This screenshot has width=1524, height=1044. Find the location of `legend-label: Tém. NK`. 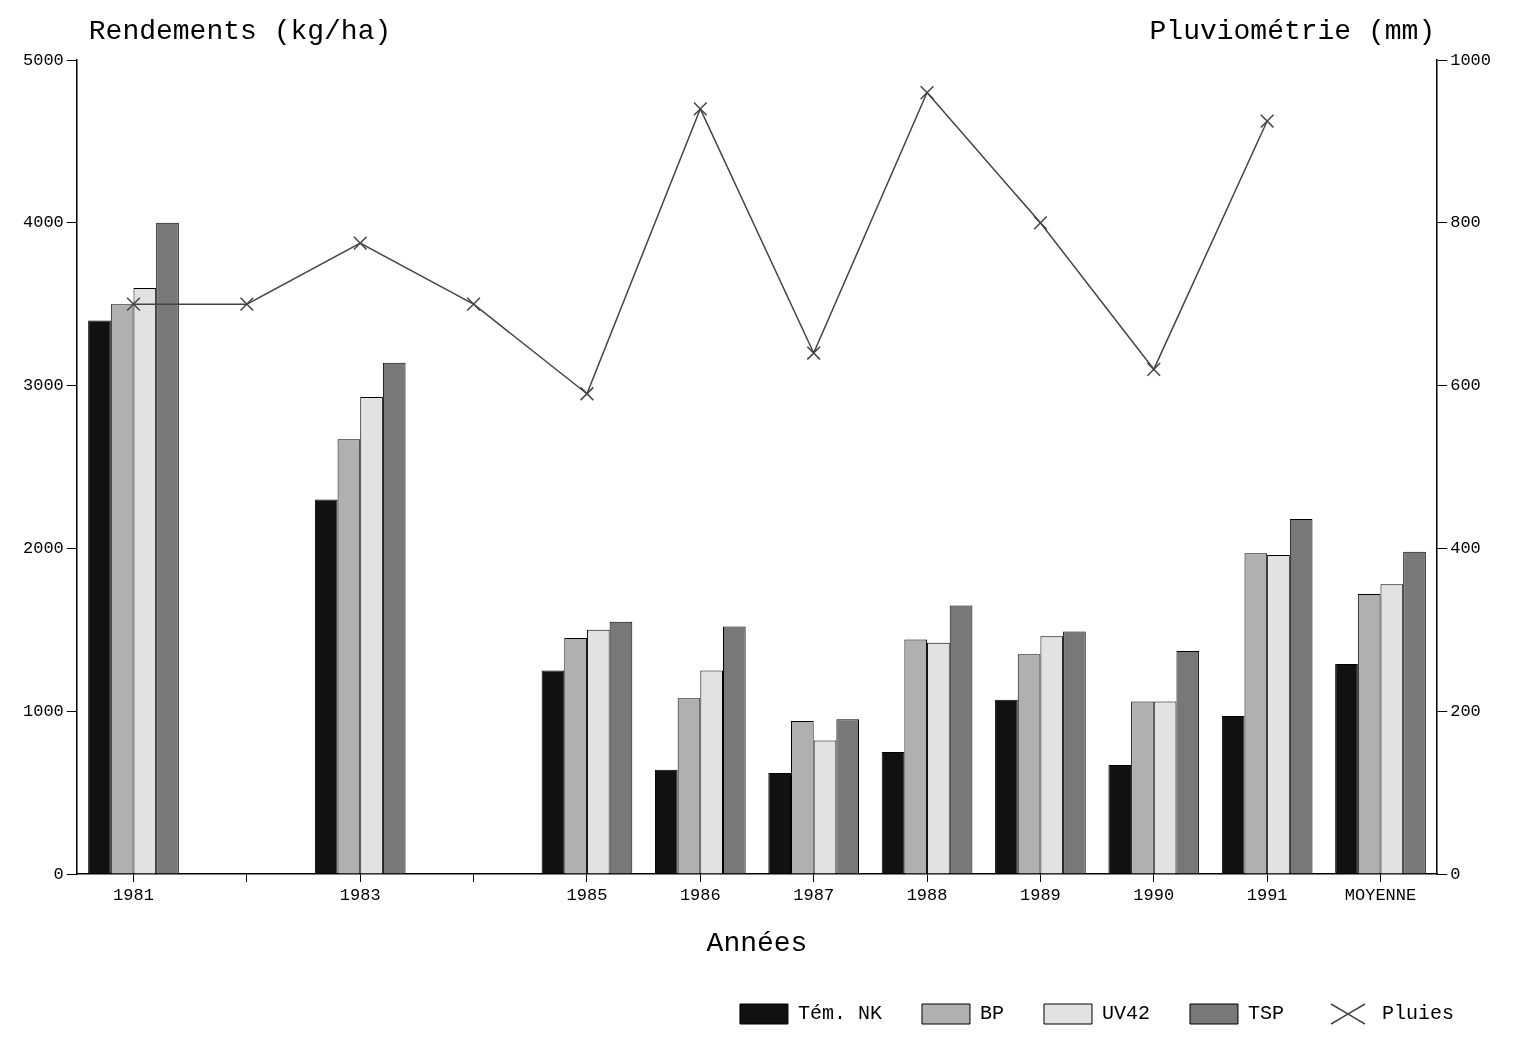

legend-label: Tém. NK is located at coordinates (839, 1014).